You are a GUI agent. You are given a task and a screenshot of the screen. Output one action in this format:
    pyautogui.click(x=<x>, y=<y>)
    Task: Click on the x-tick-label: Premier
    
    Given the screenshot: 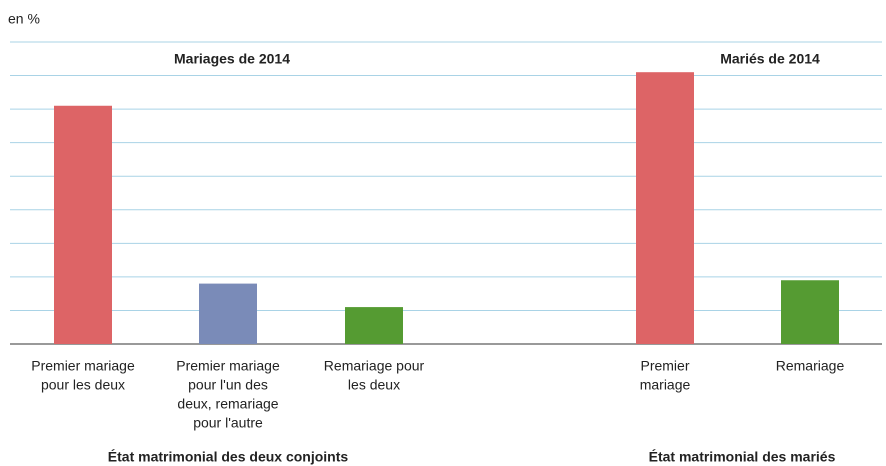 What is the action you would take?
    pyautogui.click(x=664, y=366)
    